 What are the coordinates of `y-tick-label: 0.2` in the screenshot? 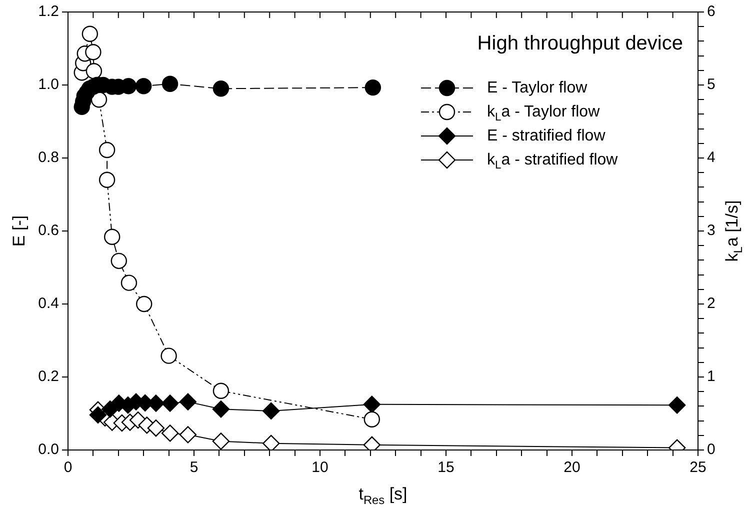 It's located at (48, 377).